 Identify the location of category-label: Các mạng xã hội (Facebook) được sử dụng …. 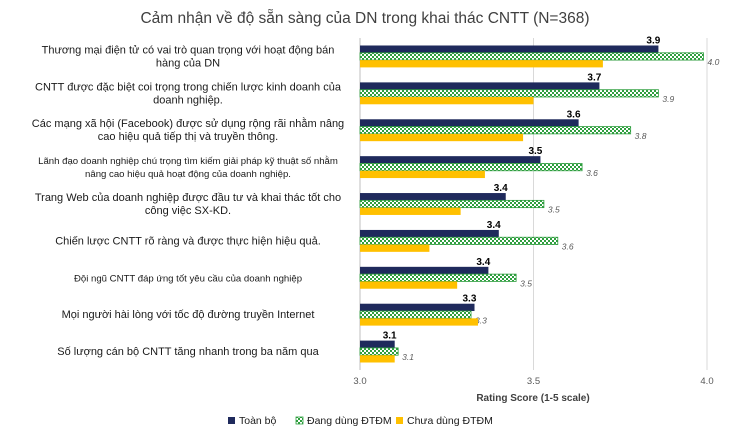
(188, 123).